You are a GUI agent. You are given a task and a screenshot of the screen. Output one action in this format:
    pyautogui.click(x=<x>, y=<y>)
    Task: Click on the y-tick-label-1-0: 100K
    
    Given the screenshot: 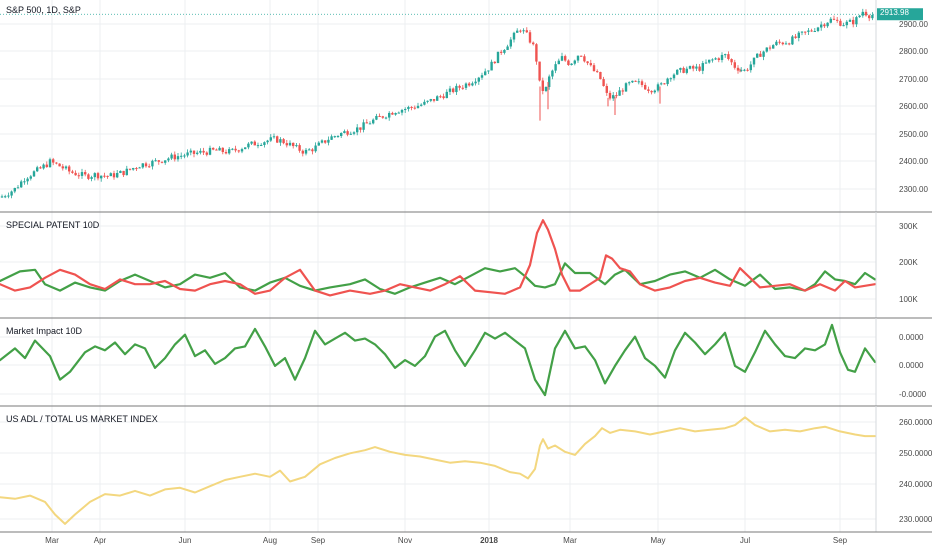 What is the action you would take?
    pyautogui.click(x=908, y=299)
    